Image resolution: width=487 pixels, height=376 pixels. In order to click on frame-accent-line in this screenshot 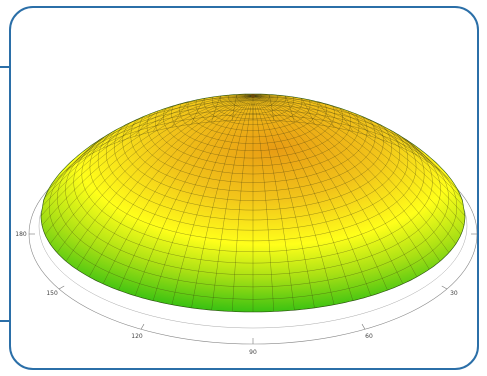, I will do `click(5, 194)`.